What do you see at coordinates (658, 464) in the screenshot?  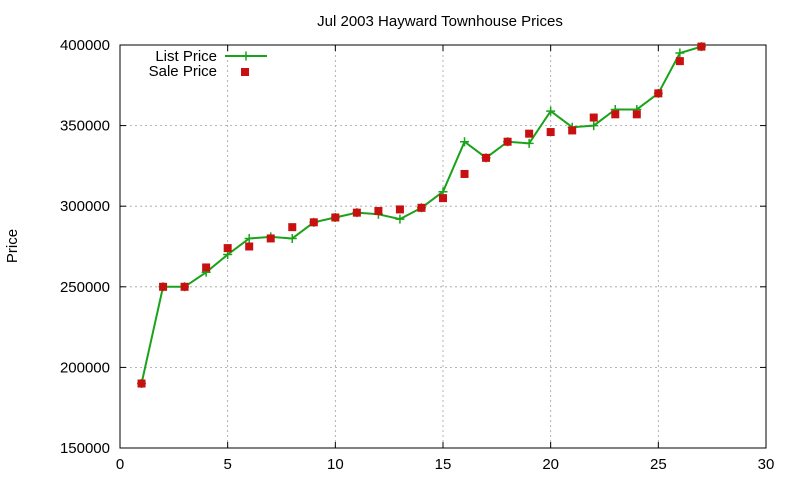 I see `x-tick-label: 25` at bounding box center [658, 464].